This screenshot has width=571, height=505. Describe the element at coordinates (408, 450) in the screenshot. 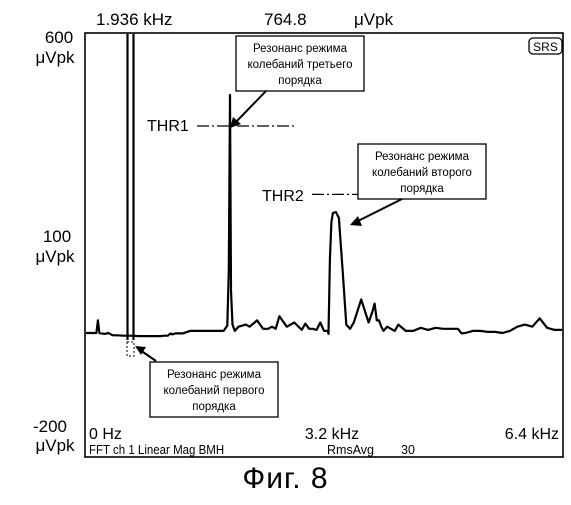

I see `footer-avg-count: 30` at that location.